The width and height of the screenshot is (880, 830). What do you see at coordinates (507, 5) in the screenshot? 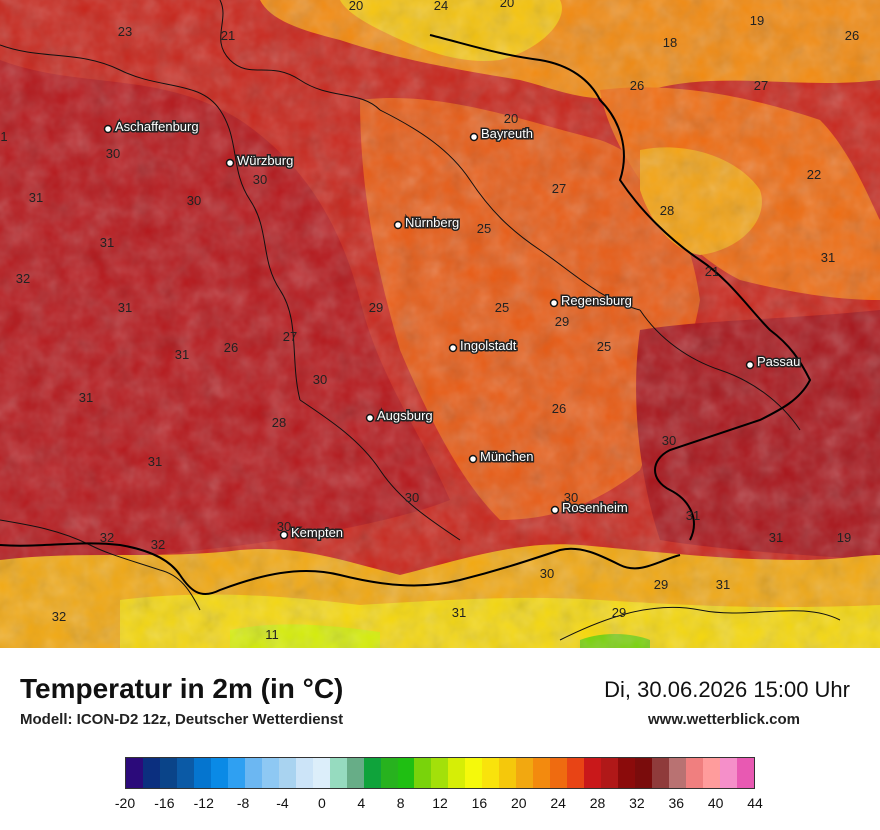
I see `temperature-value: 20` at bounding box center [507, 5].